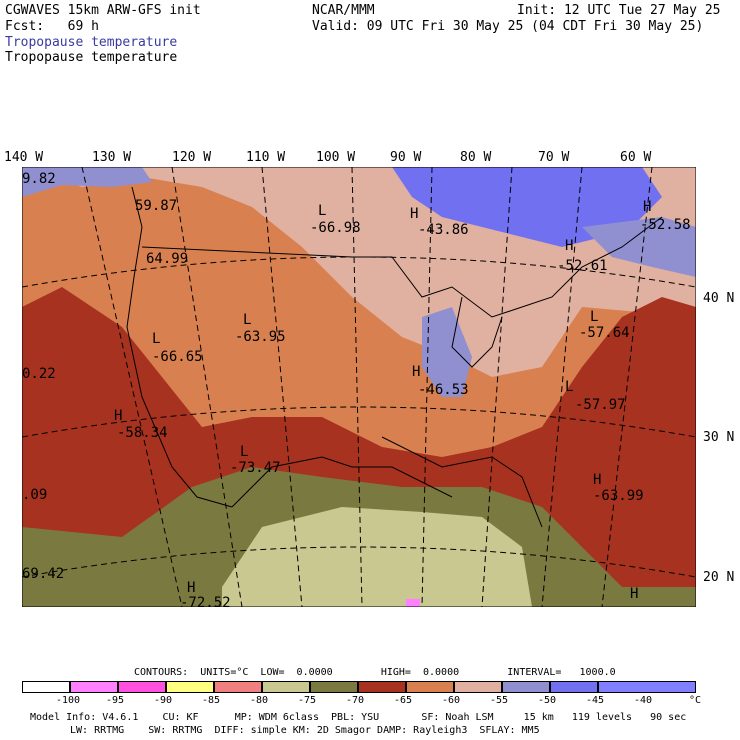 This screenshot has height=740, width=740. Describe the element at coordinates (52, 26) in the screenshot. I see `forecast-hour: Fcst: 69 h` at that location.